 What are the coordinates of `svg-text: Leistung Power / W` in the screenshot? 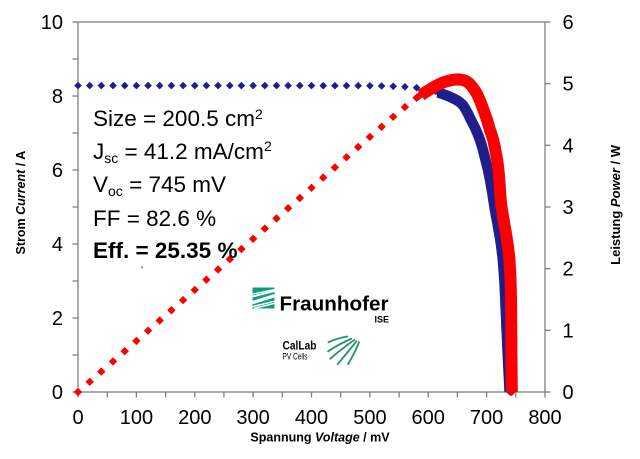 It's located at (615, 204).